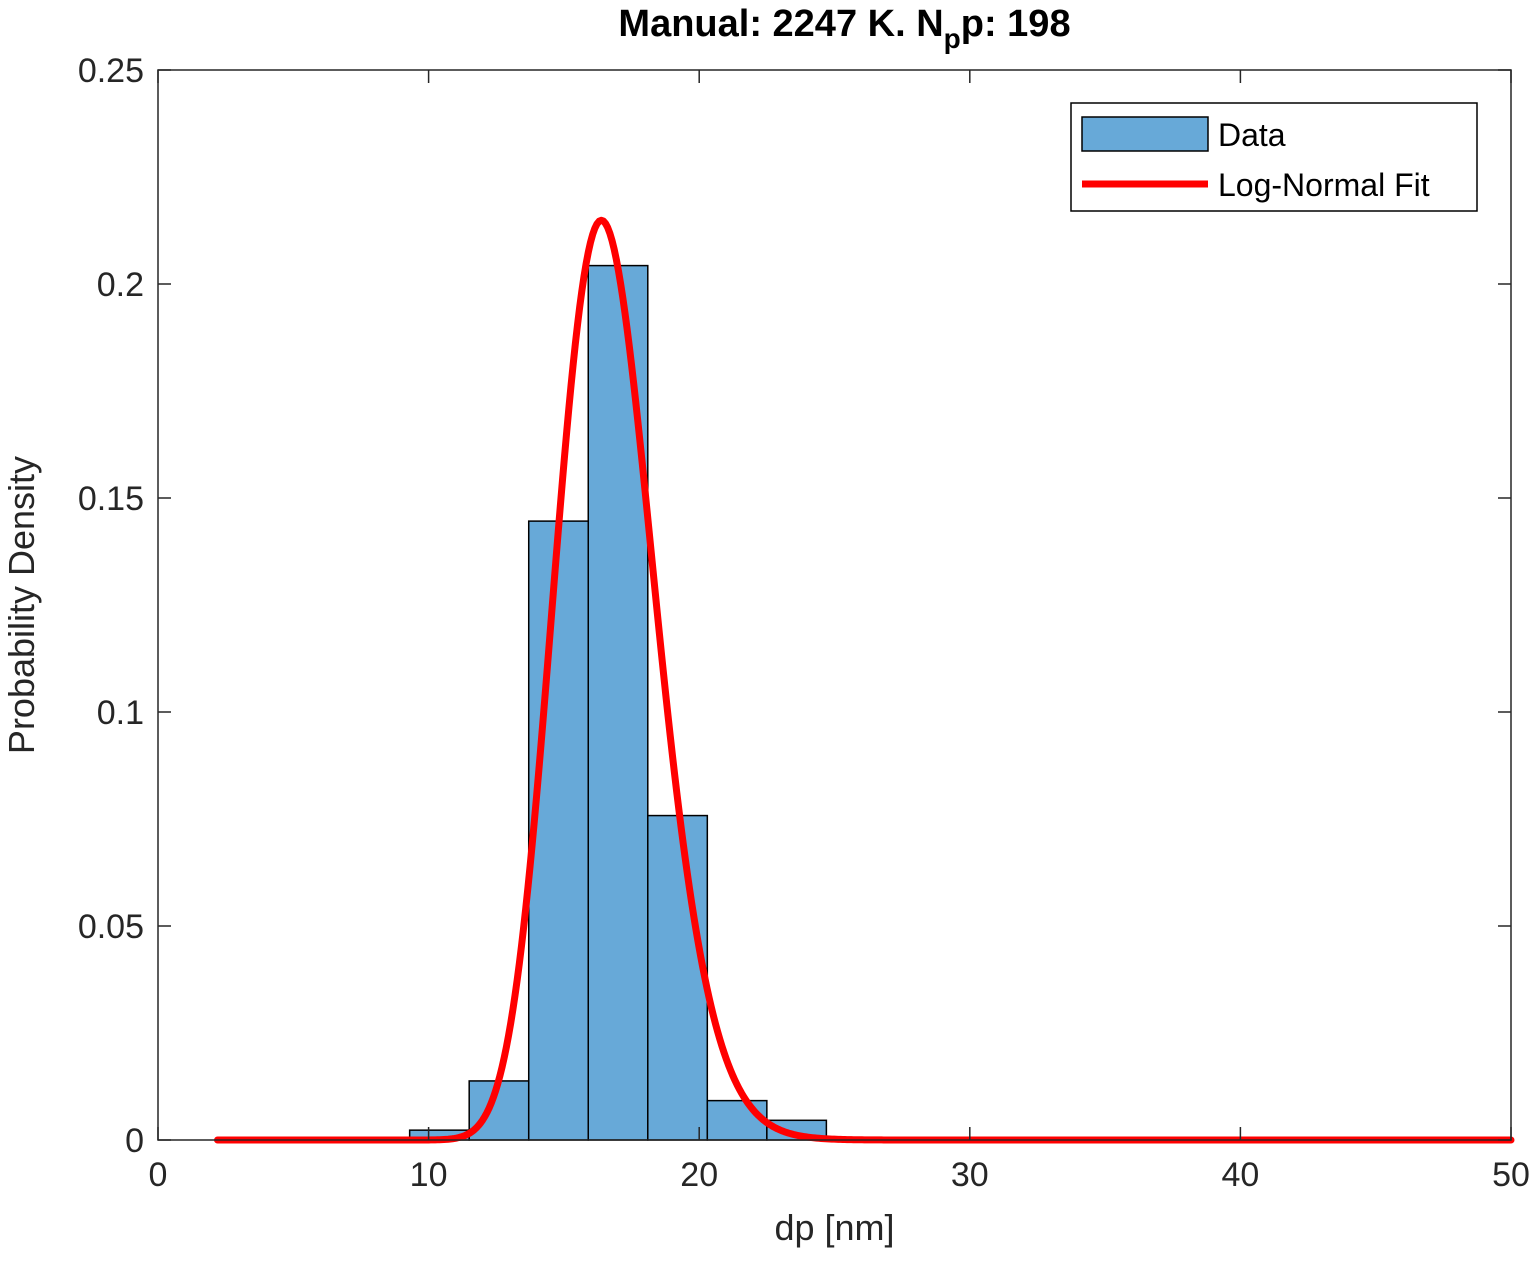 The image size is (1537, 1273). I want to click on x-axis-label: dp [nm], so click(834, 1227).